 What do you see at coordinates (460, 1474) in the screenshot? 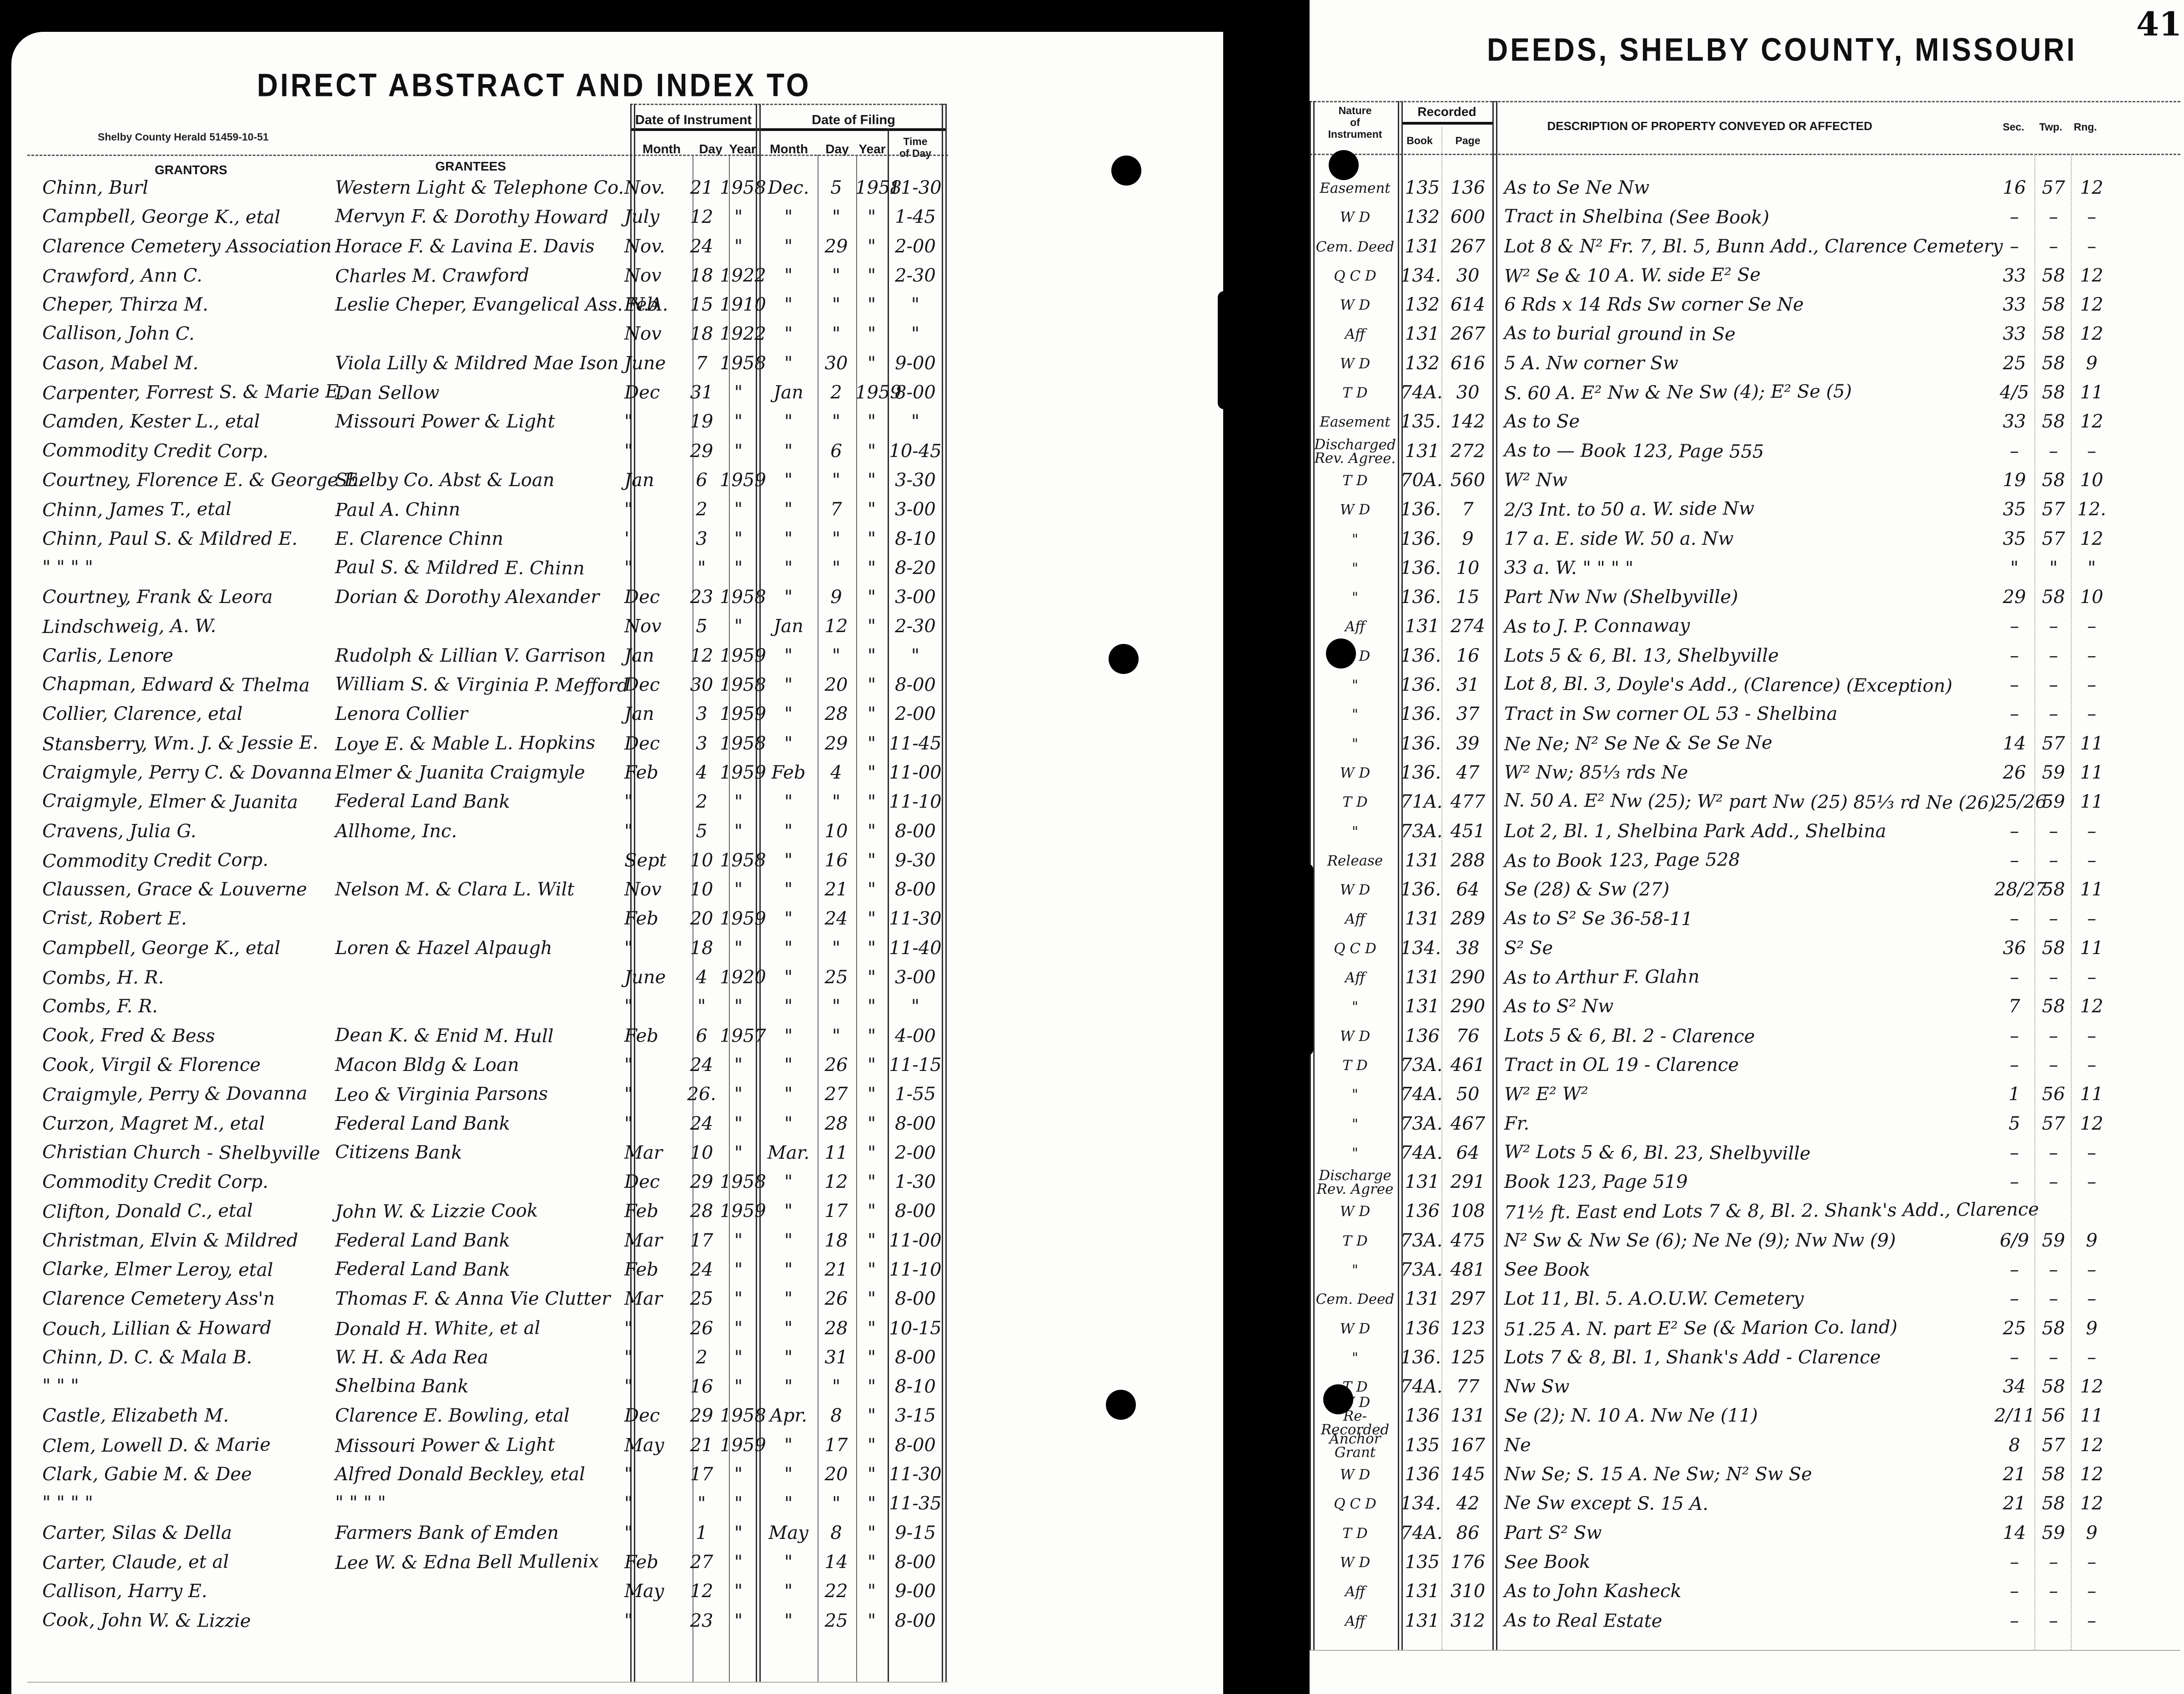
I see `grantee-cell: Alfred Donald Beckley, etal` at bounding box center [460, 1474].